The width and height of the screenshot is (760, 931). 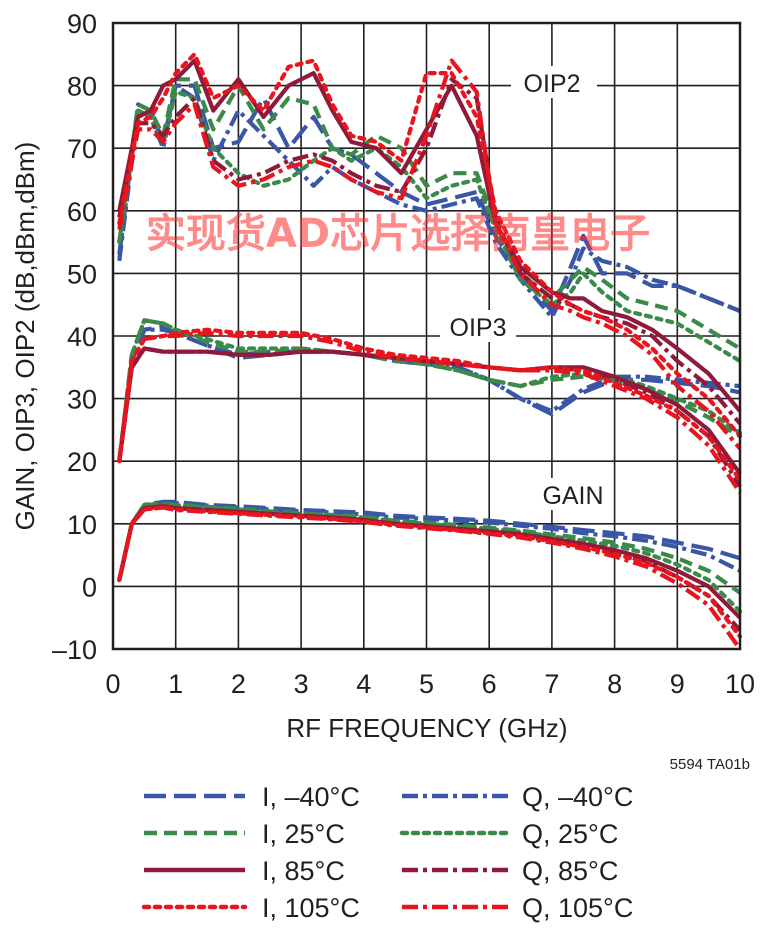 I want to click on y-tick-label: 30, so click(x=82, y=400).